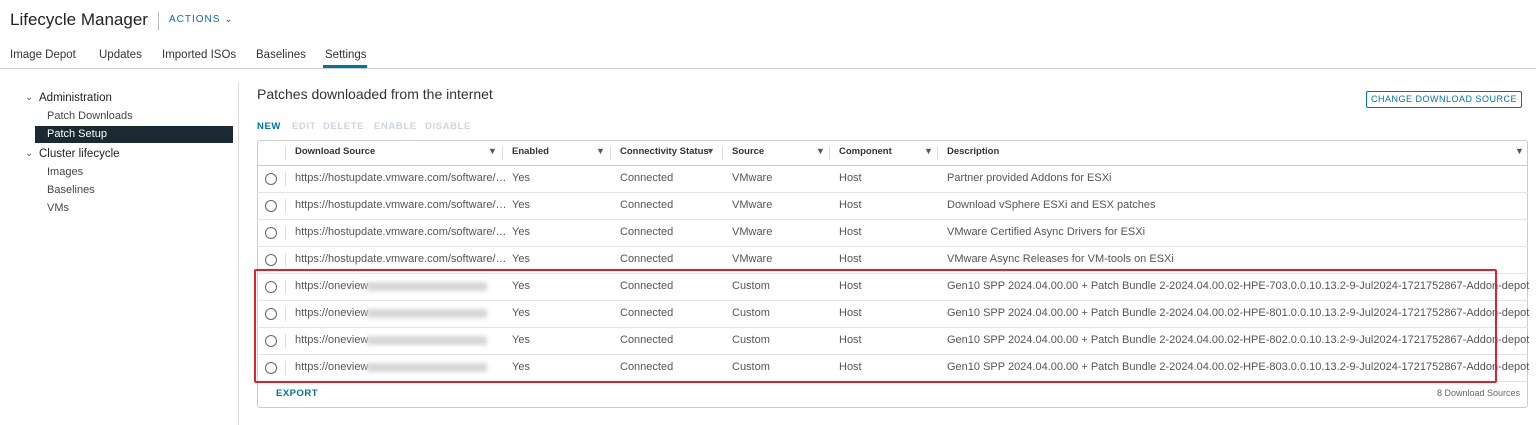 The width and height of the screenshot is (1536, 425). Describe the element at coordinates (530, 151) in the screenshot. I see `column-header: Enabled` at that location.